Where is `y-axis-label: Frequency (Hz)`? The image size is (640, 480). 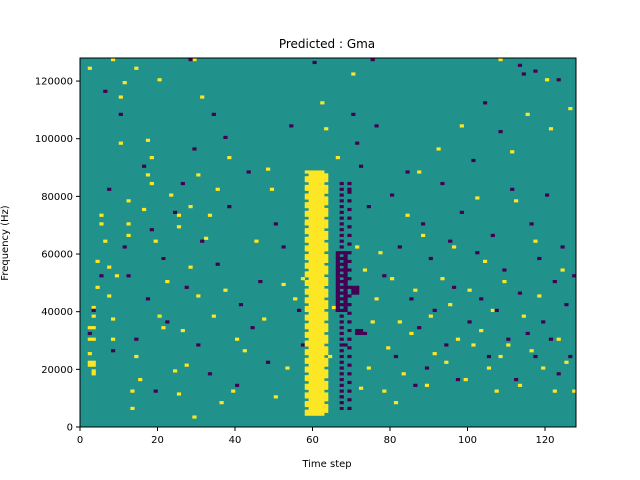 y-axis-label: Frequency (Hz) is located at coordinates (5, 243).